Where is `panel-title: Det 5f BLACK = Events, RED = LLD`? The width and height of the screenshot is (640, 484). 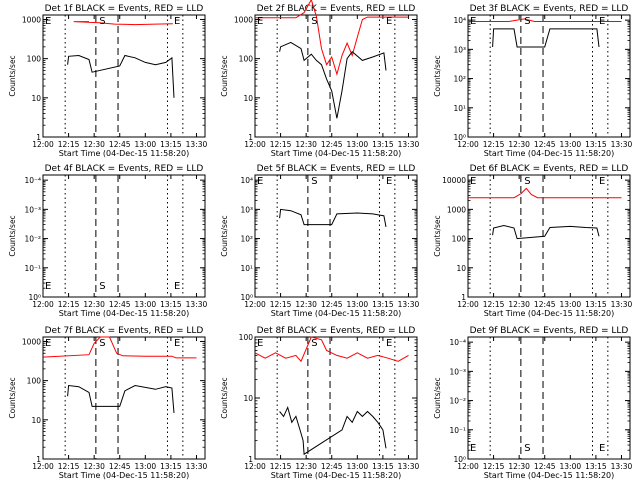
panel-title: Det 5f BLACK = Events, RED = LLD is located at coordinates (336, 169).